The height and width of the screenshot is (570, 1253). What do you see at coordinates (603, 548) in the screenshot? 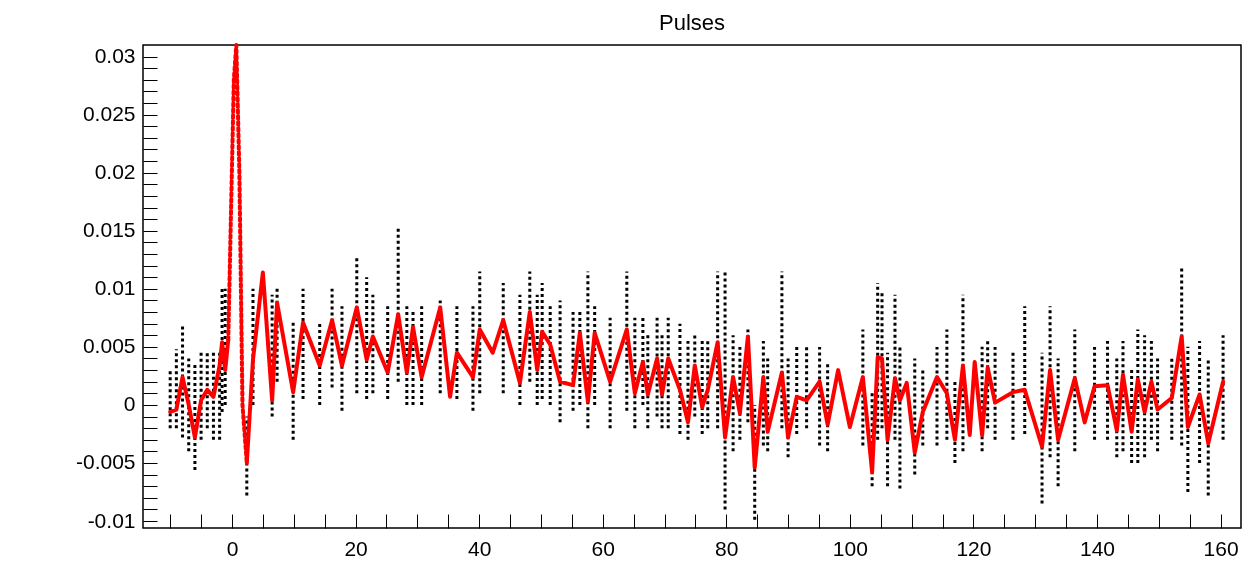
I see `x-tick-label: 60` at bounding box center [603, 548].